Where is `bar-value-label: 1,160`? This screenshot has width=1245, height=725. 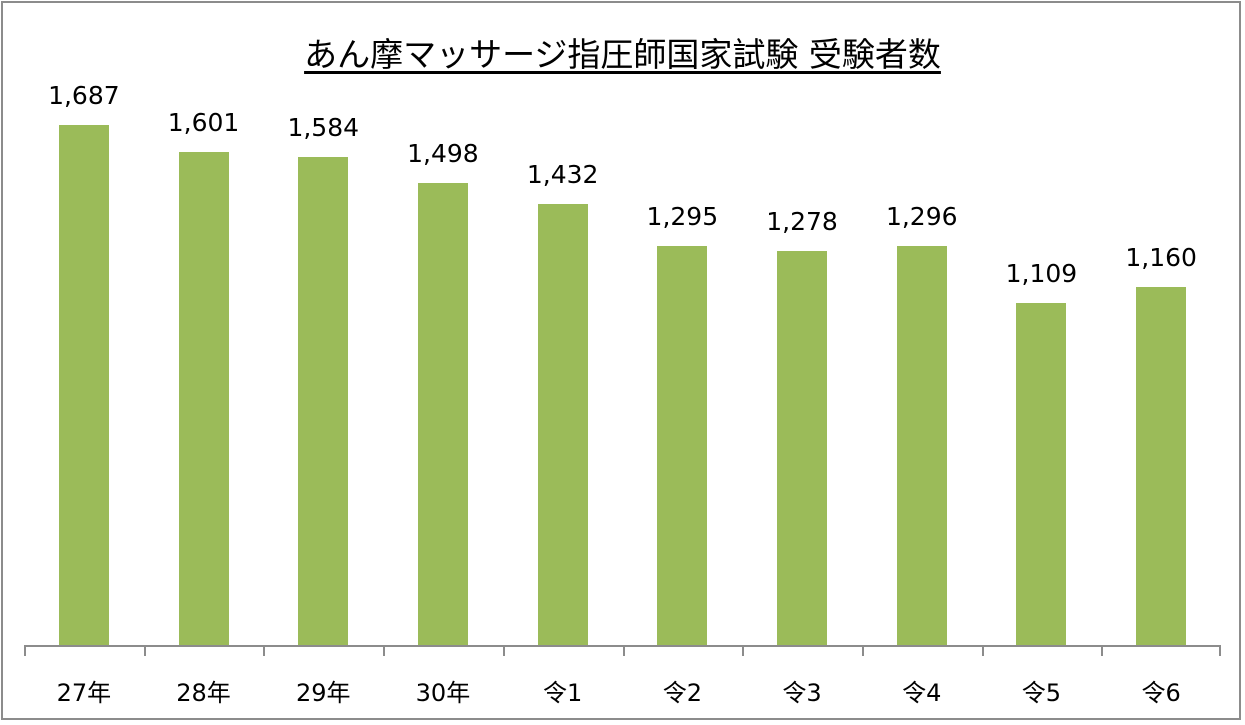 bar-value-label: 1,160 is located at coordinates (1161, 257).